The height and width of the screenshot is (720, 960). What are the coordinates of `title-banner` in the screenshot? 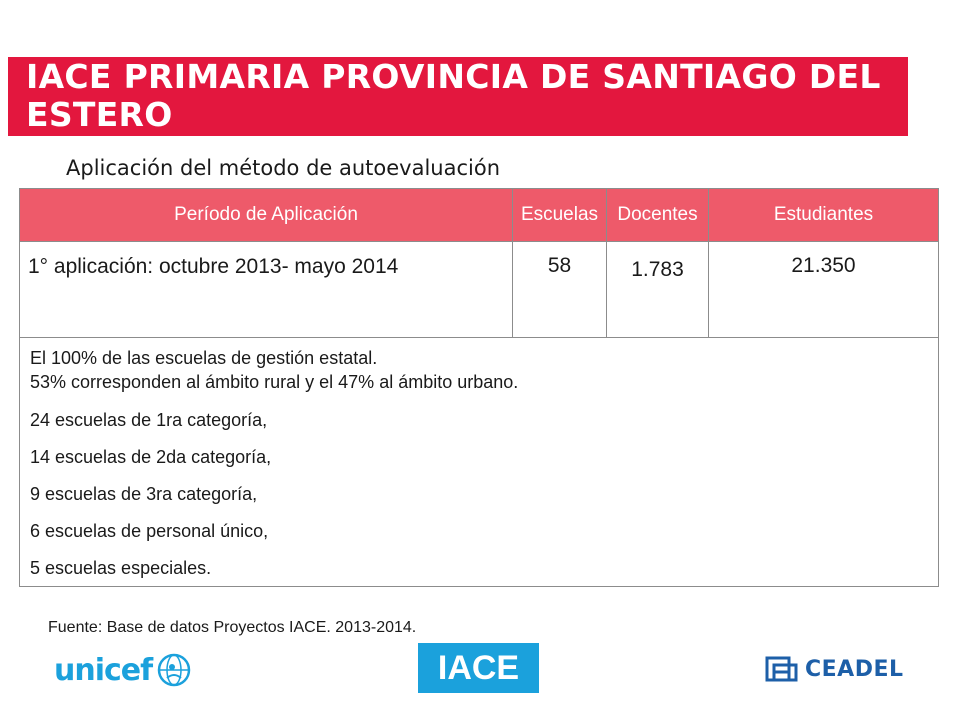 It's located at (458, 96).